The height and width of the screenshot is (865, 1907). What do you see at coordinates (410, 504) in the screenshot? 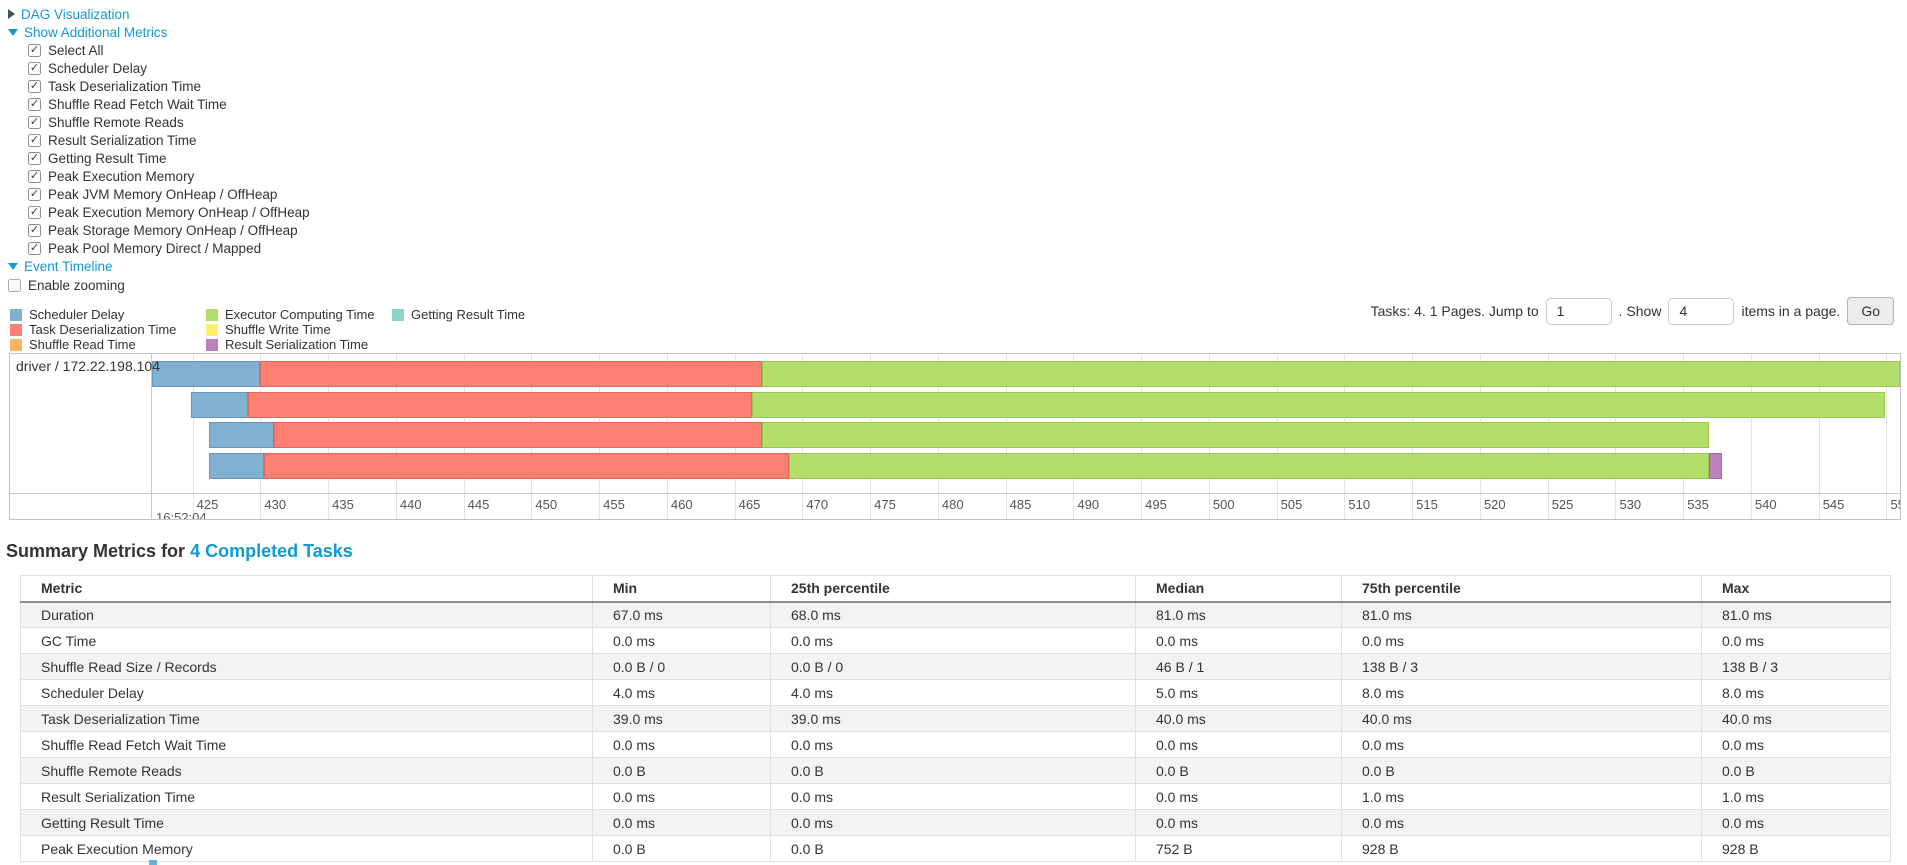
I see `axis-tick-label: 440` at bounding box center [410, 504].